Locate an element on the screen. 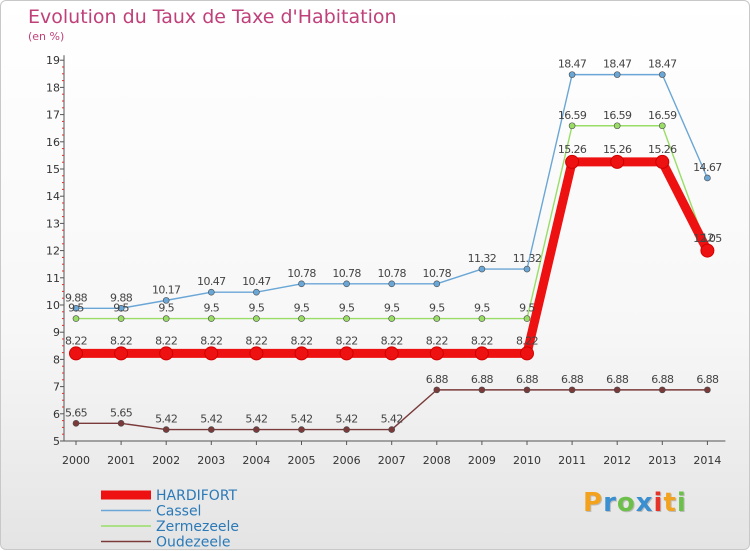 This screenshot has width=750, height=551. chart-title: Evolution du Taux de Taxe d'Habitation is located at coordinates (212, 17).